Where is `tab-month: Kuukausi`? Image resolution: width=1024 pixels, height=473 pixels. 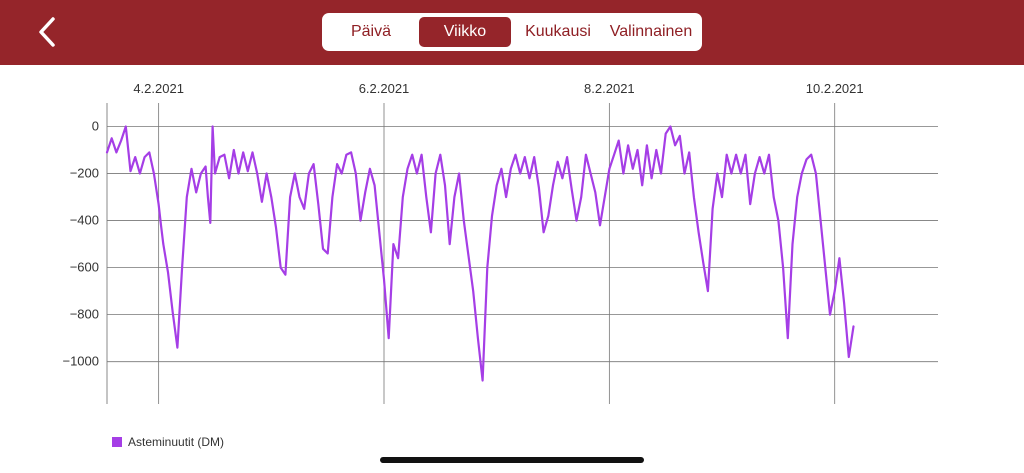
tab-month: Kuukausi is located at coordinates (558, 31).